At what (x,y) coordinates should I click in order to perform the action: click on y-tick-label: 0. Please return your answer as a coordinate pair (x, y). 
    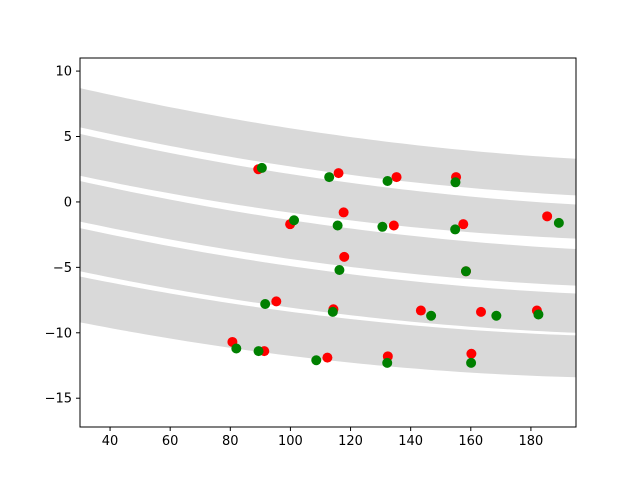
    Looking at the image, I should click on (68, 202).